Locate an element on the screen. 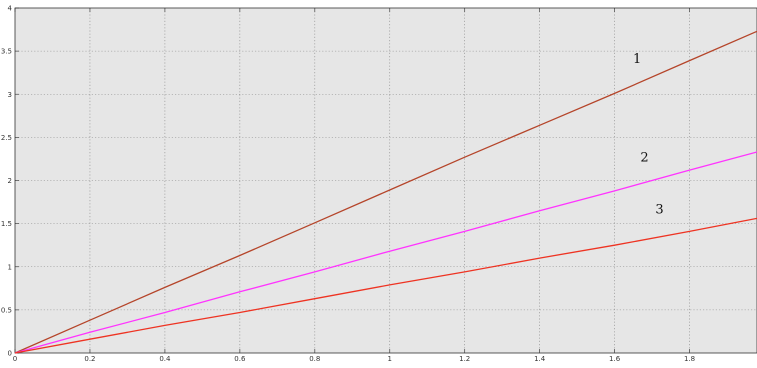 This screenshot has height=368, width=757. x-tick-label: 0.6 is located at coordinates (240, 359).